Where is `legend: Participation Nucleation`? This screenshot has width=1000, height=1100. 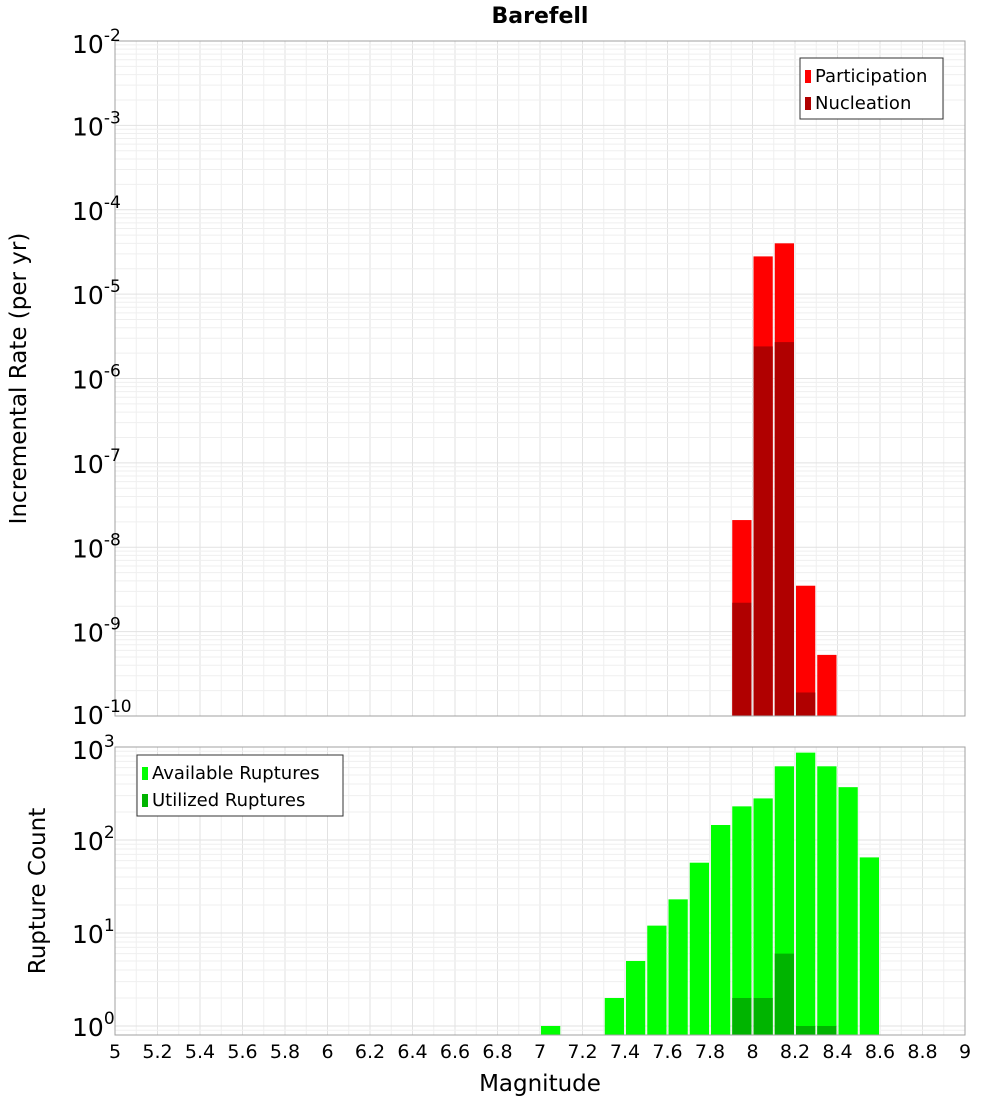 legend: Participation Nucleation is located at coordinates (871, 88).